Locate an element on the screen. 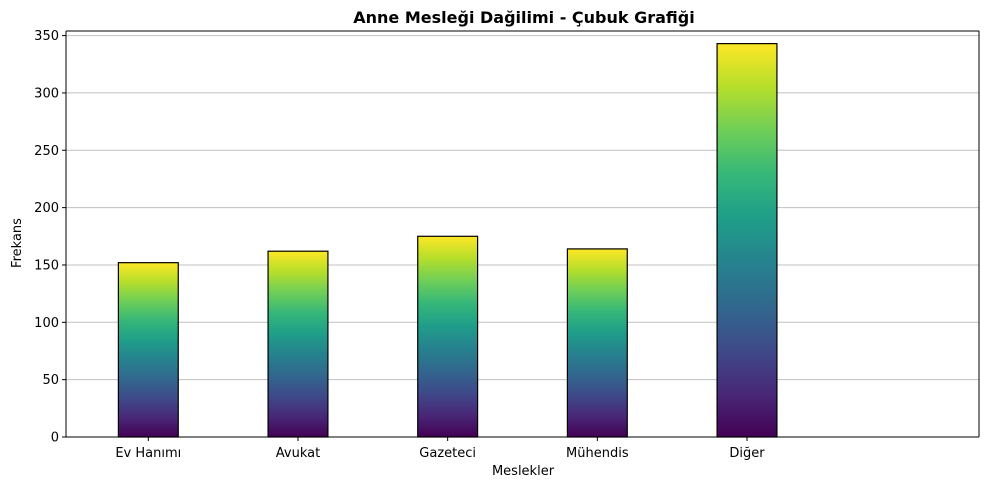 This screenshot has width=989, height=490. x-tick-label: Diğer is located at coordinates (747, 453).